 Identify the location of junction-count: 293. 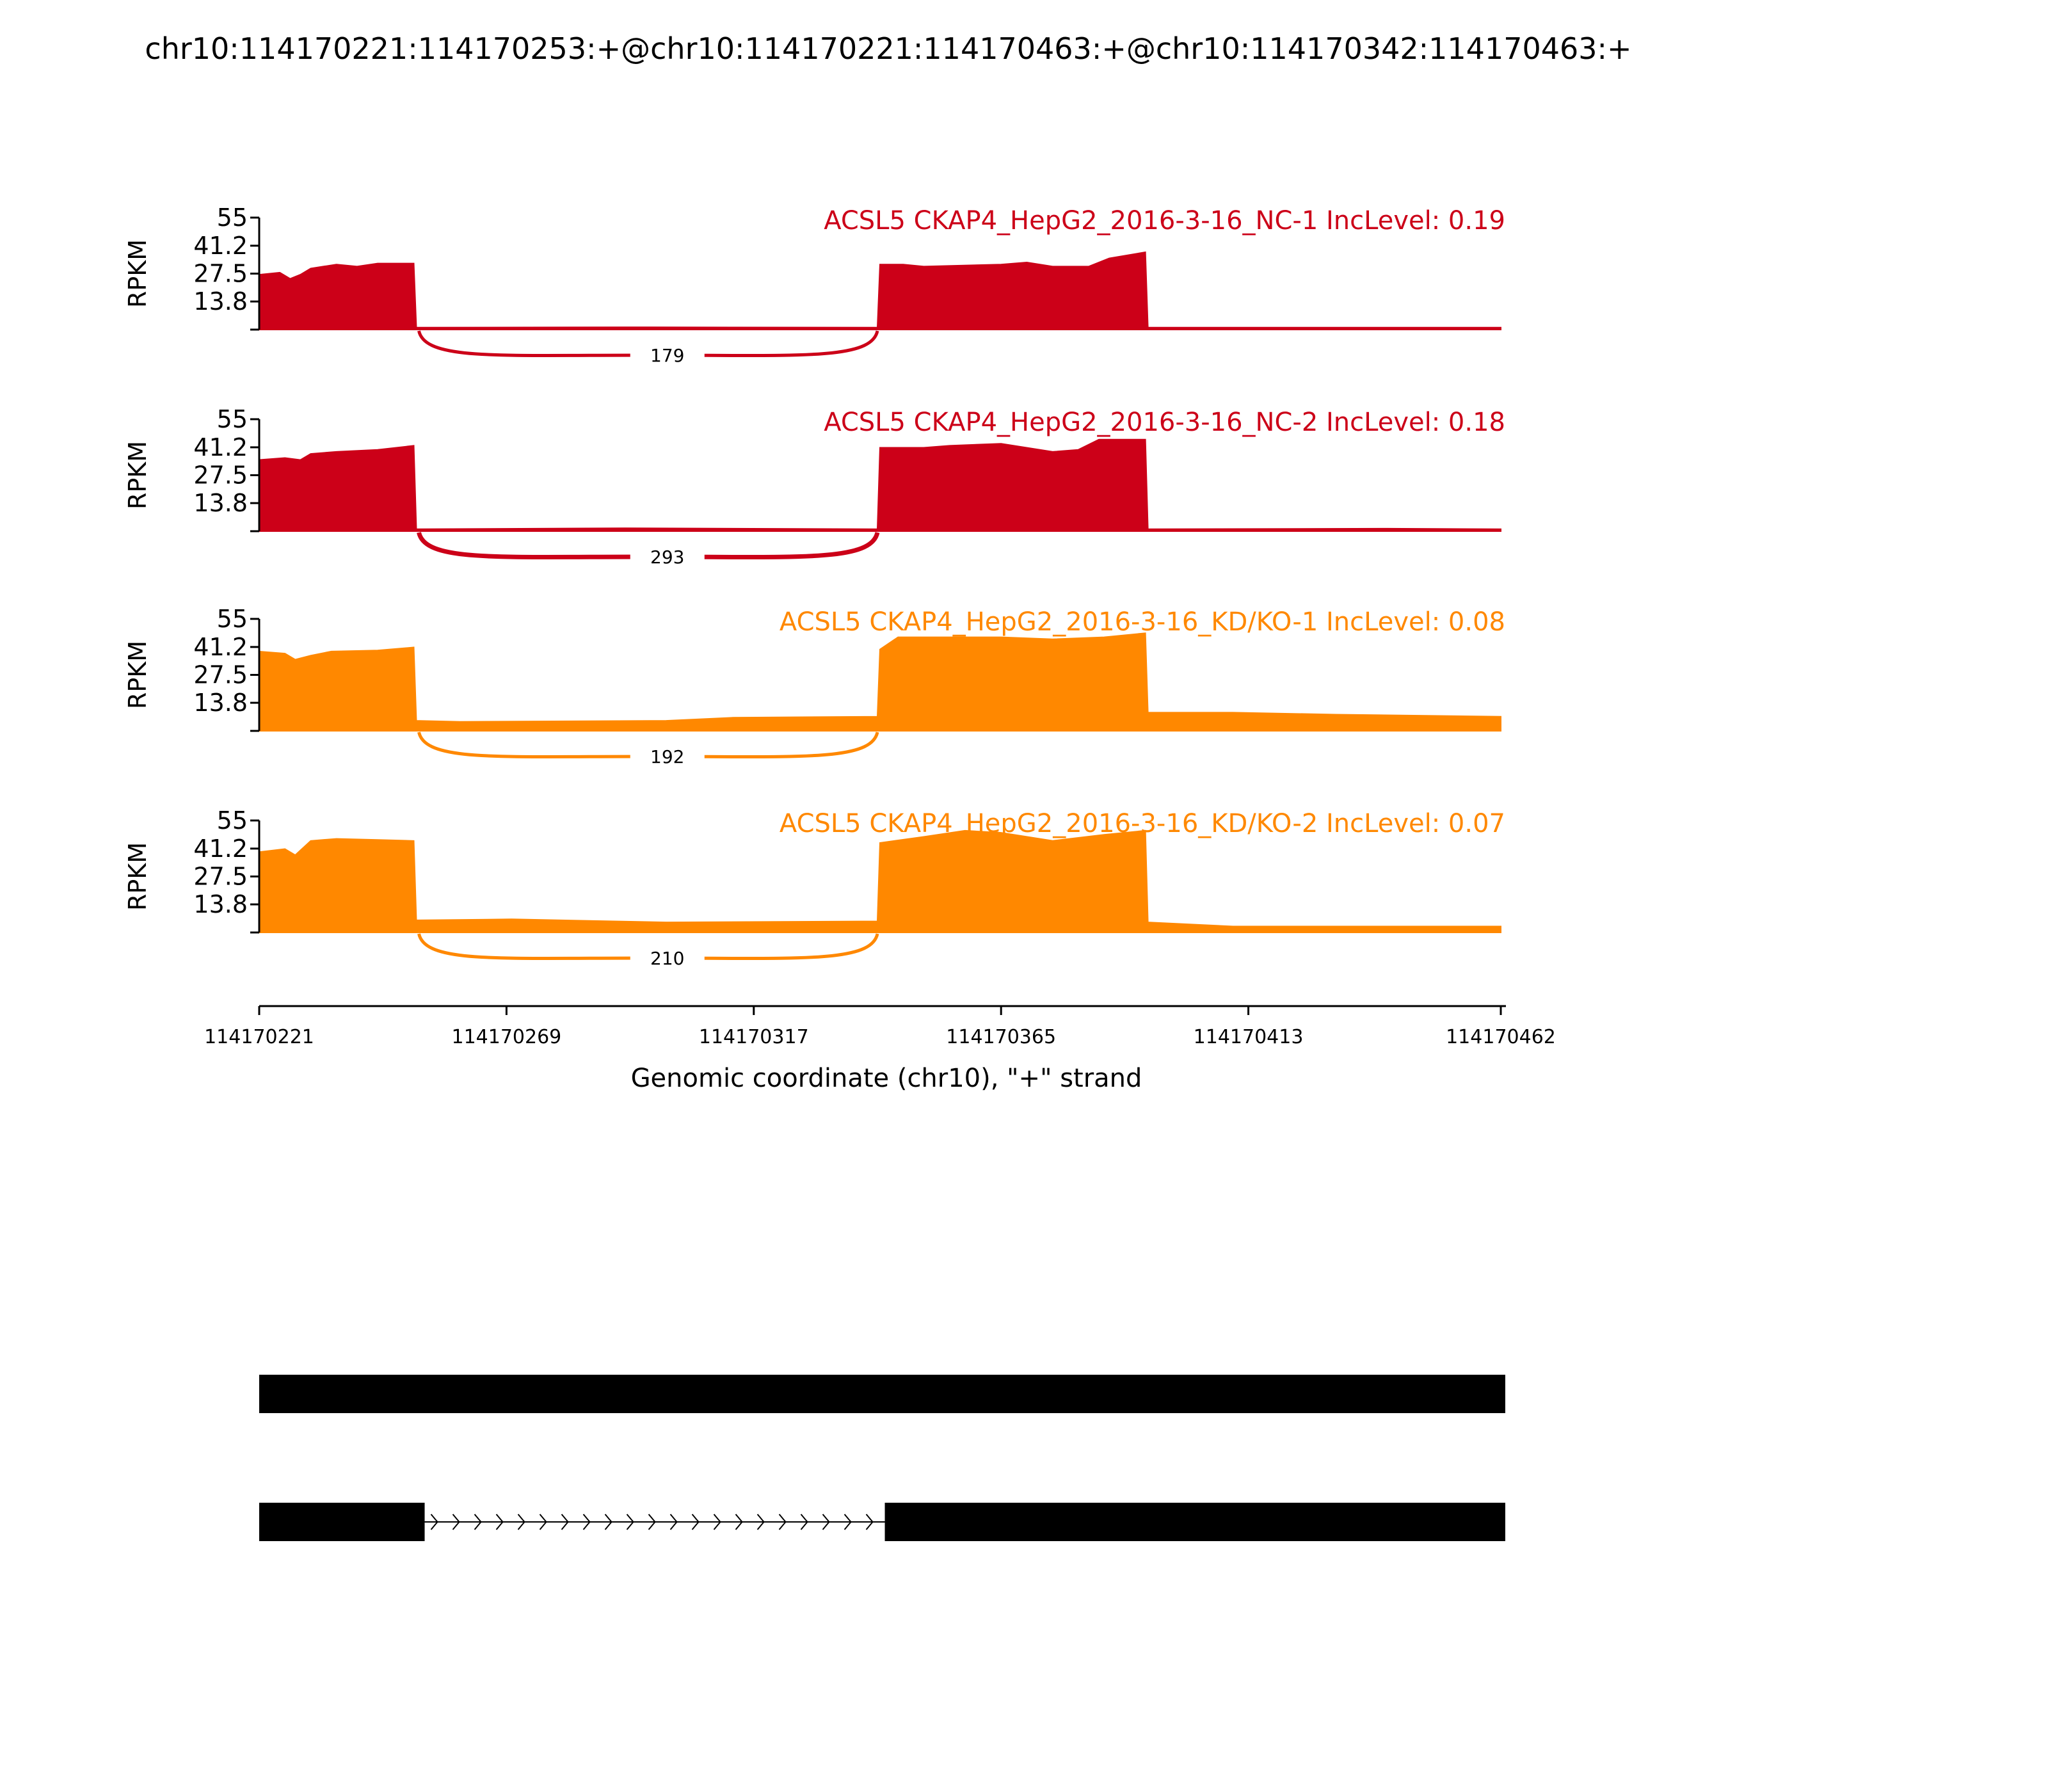
(667, 557).